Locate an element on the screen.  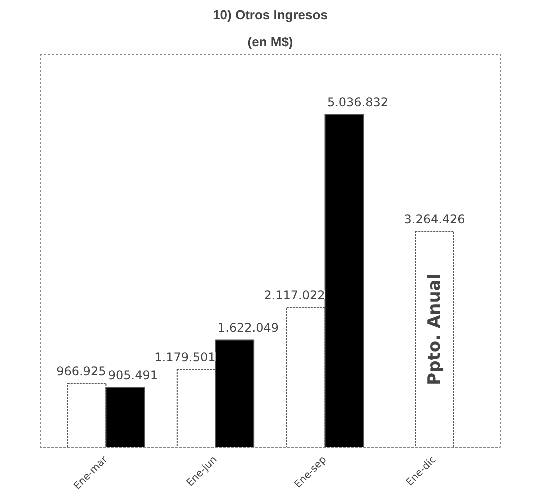
chart-subtitle: (en M$) is located at coordinates (271, 42).